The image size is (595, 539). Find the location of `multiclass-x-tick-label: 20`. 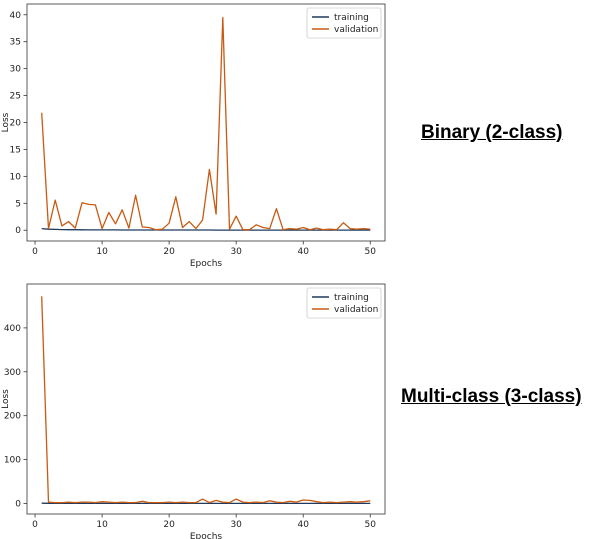

multiclass-x-tick-label: 20 is located at coordinates (169, 525).